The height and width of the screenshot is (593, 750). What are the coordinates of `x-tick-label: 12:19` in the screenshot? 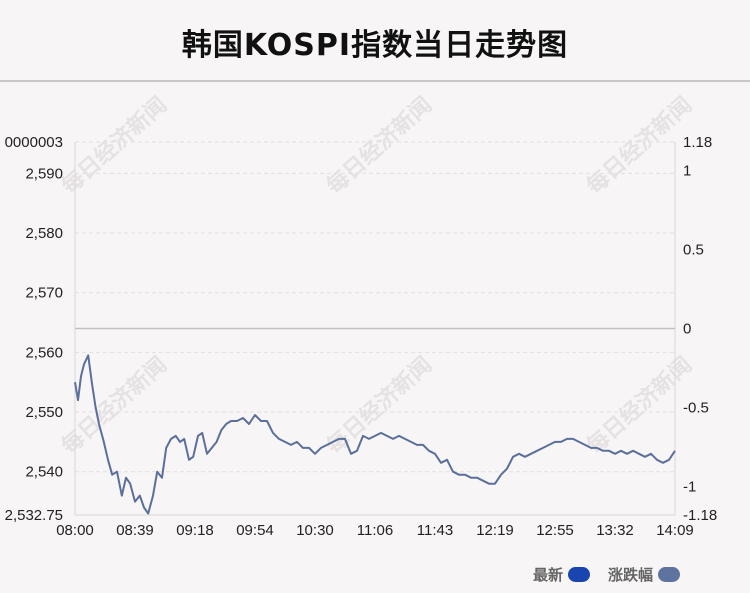 It's located at (495, 530).